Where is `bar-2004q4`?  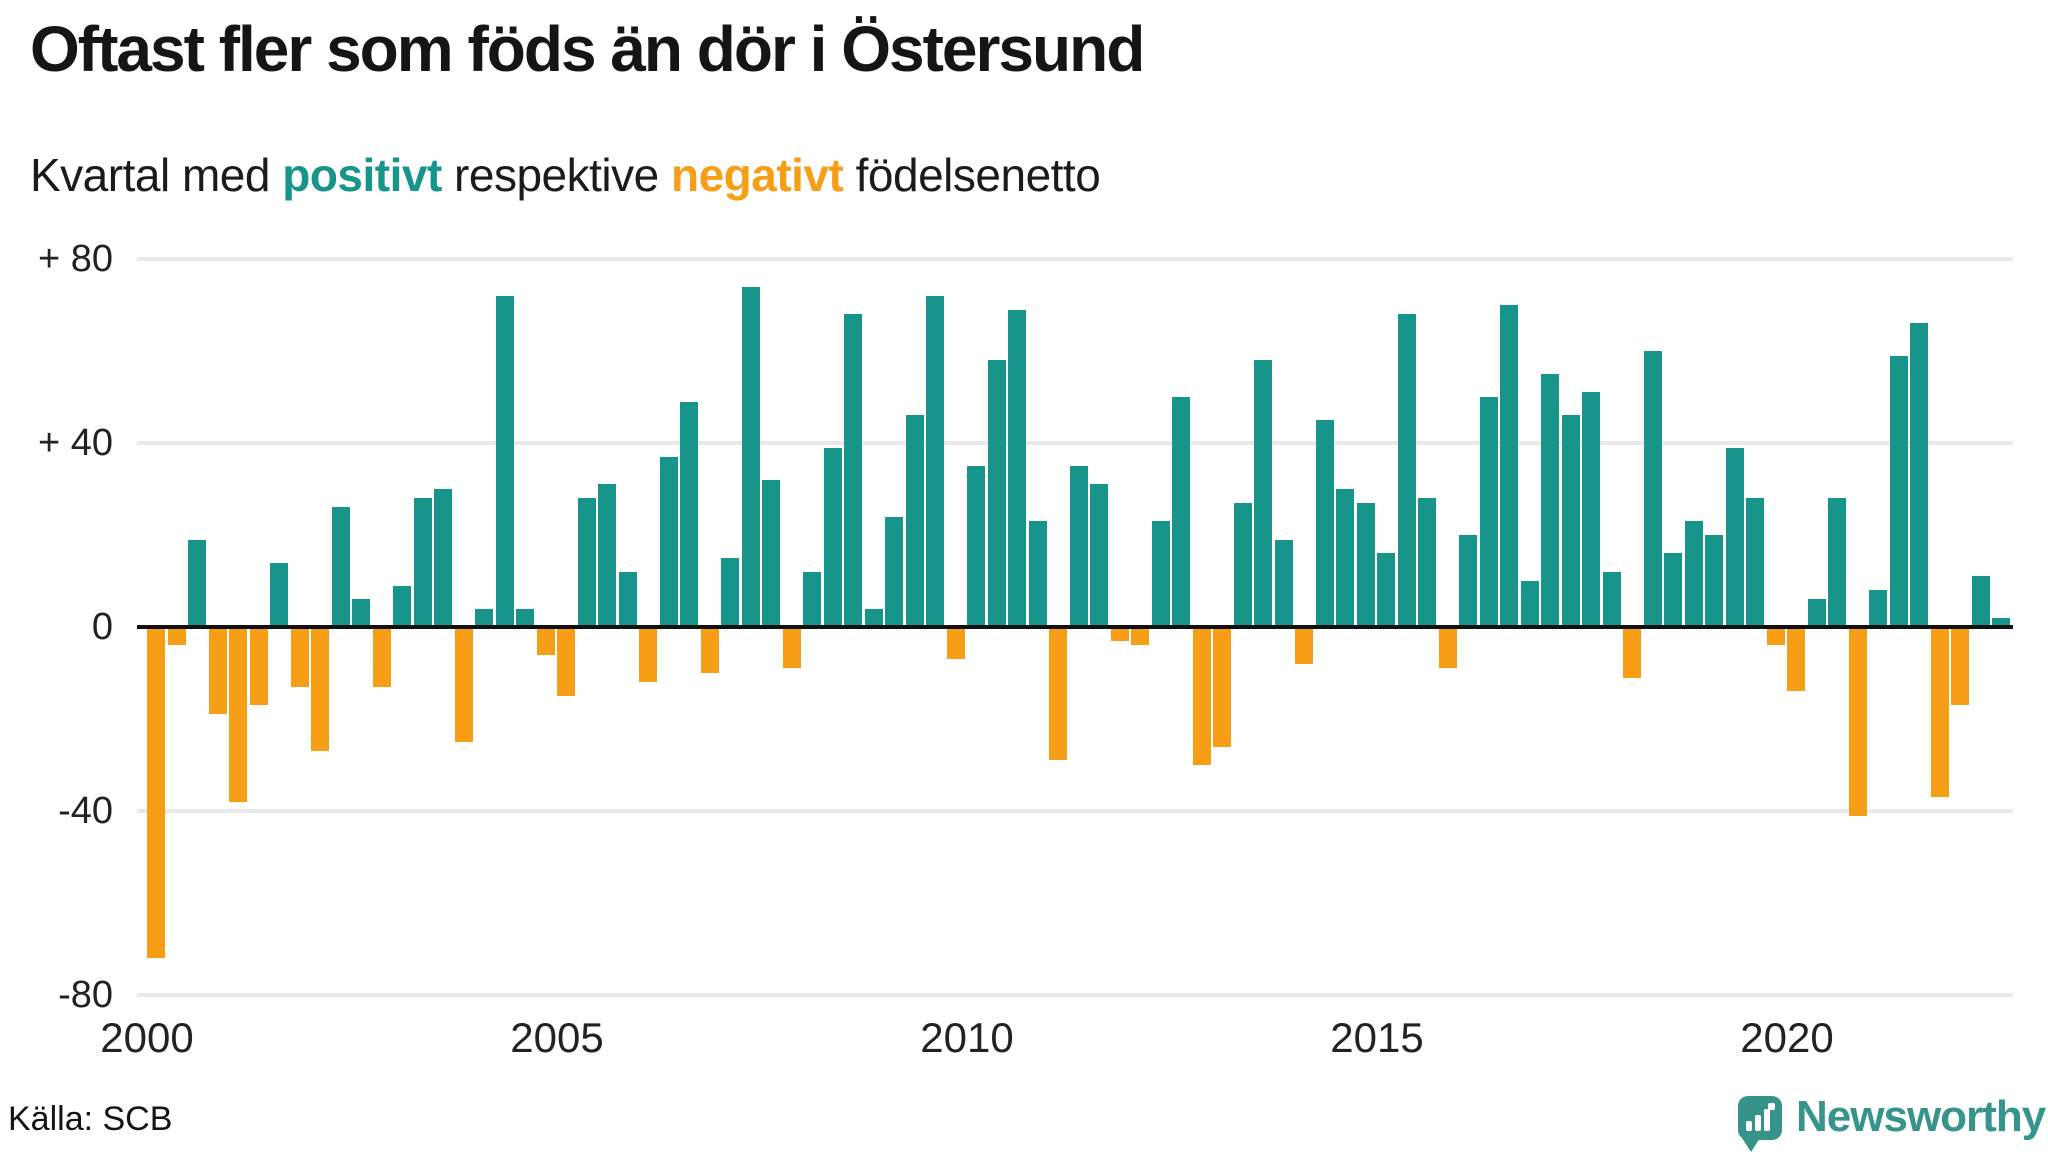 bar-2004q4 is located at coordinates (546, 641).